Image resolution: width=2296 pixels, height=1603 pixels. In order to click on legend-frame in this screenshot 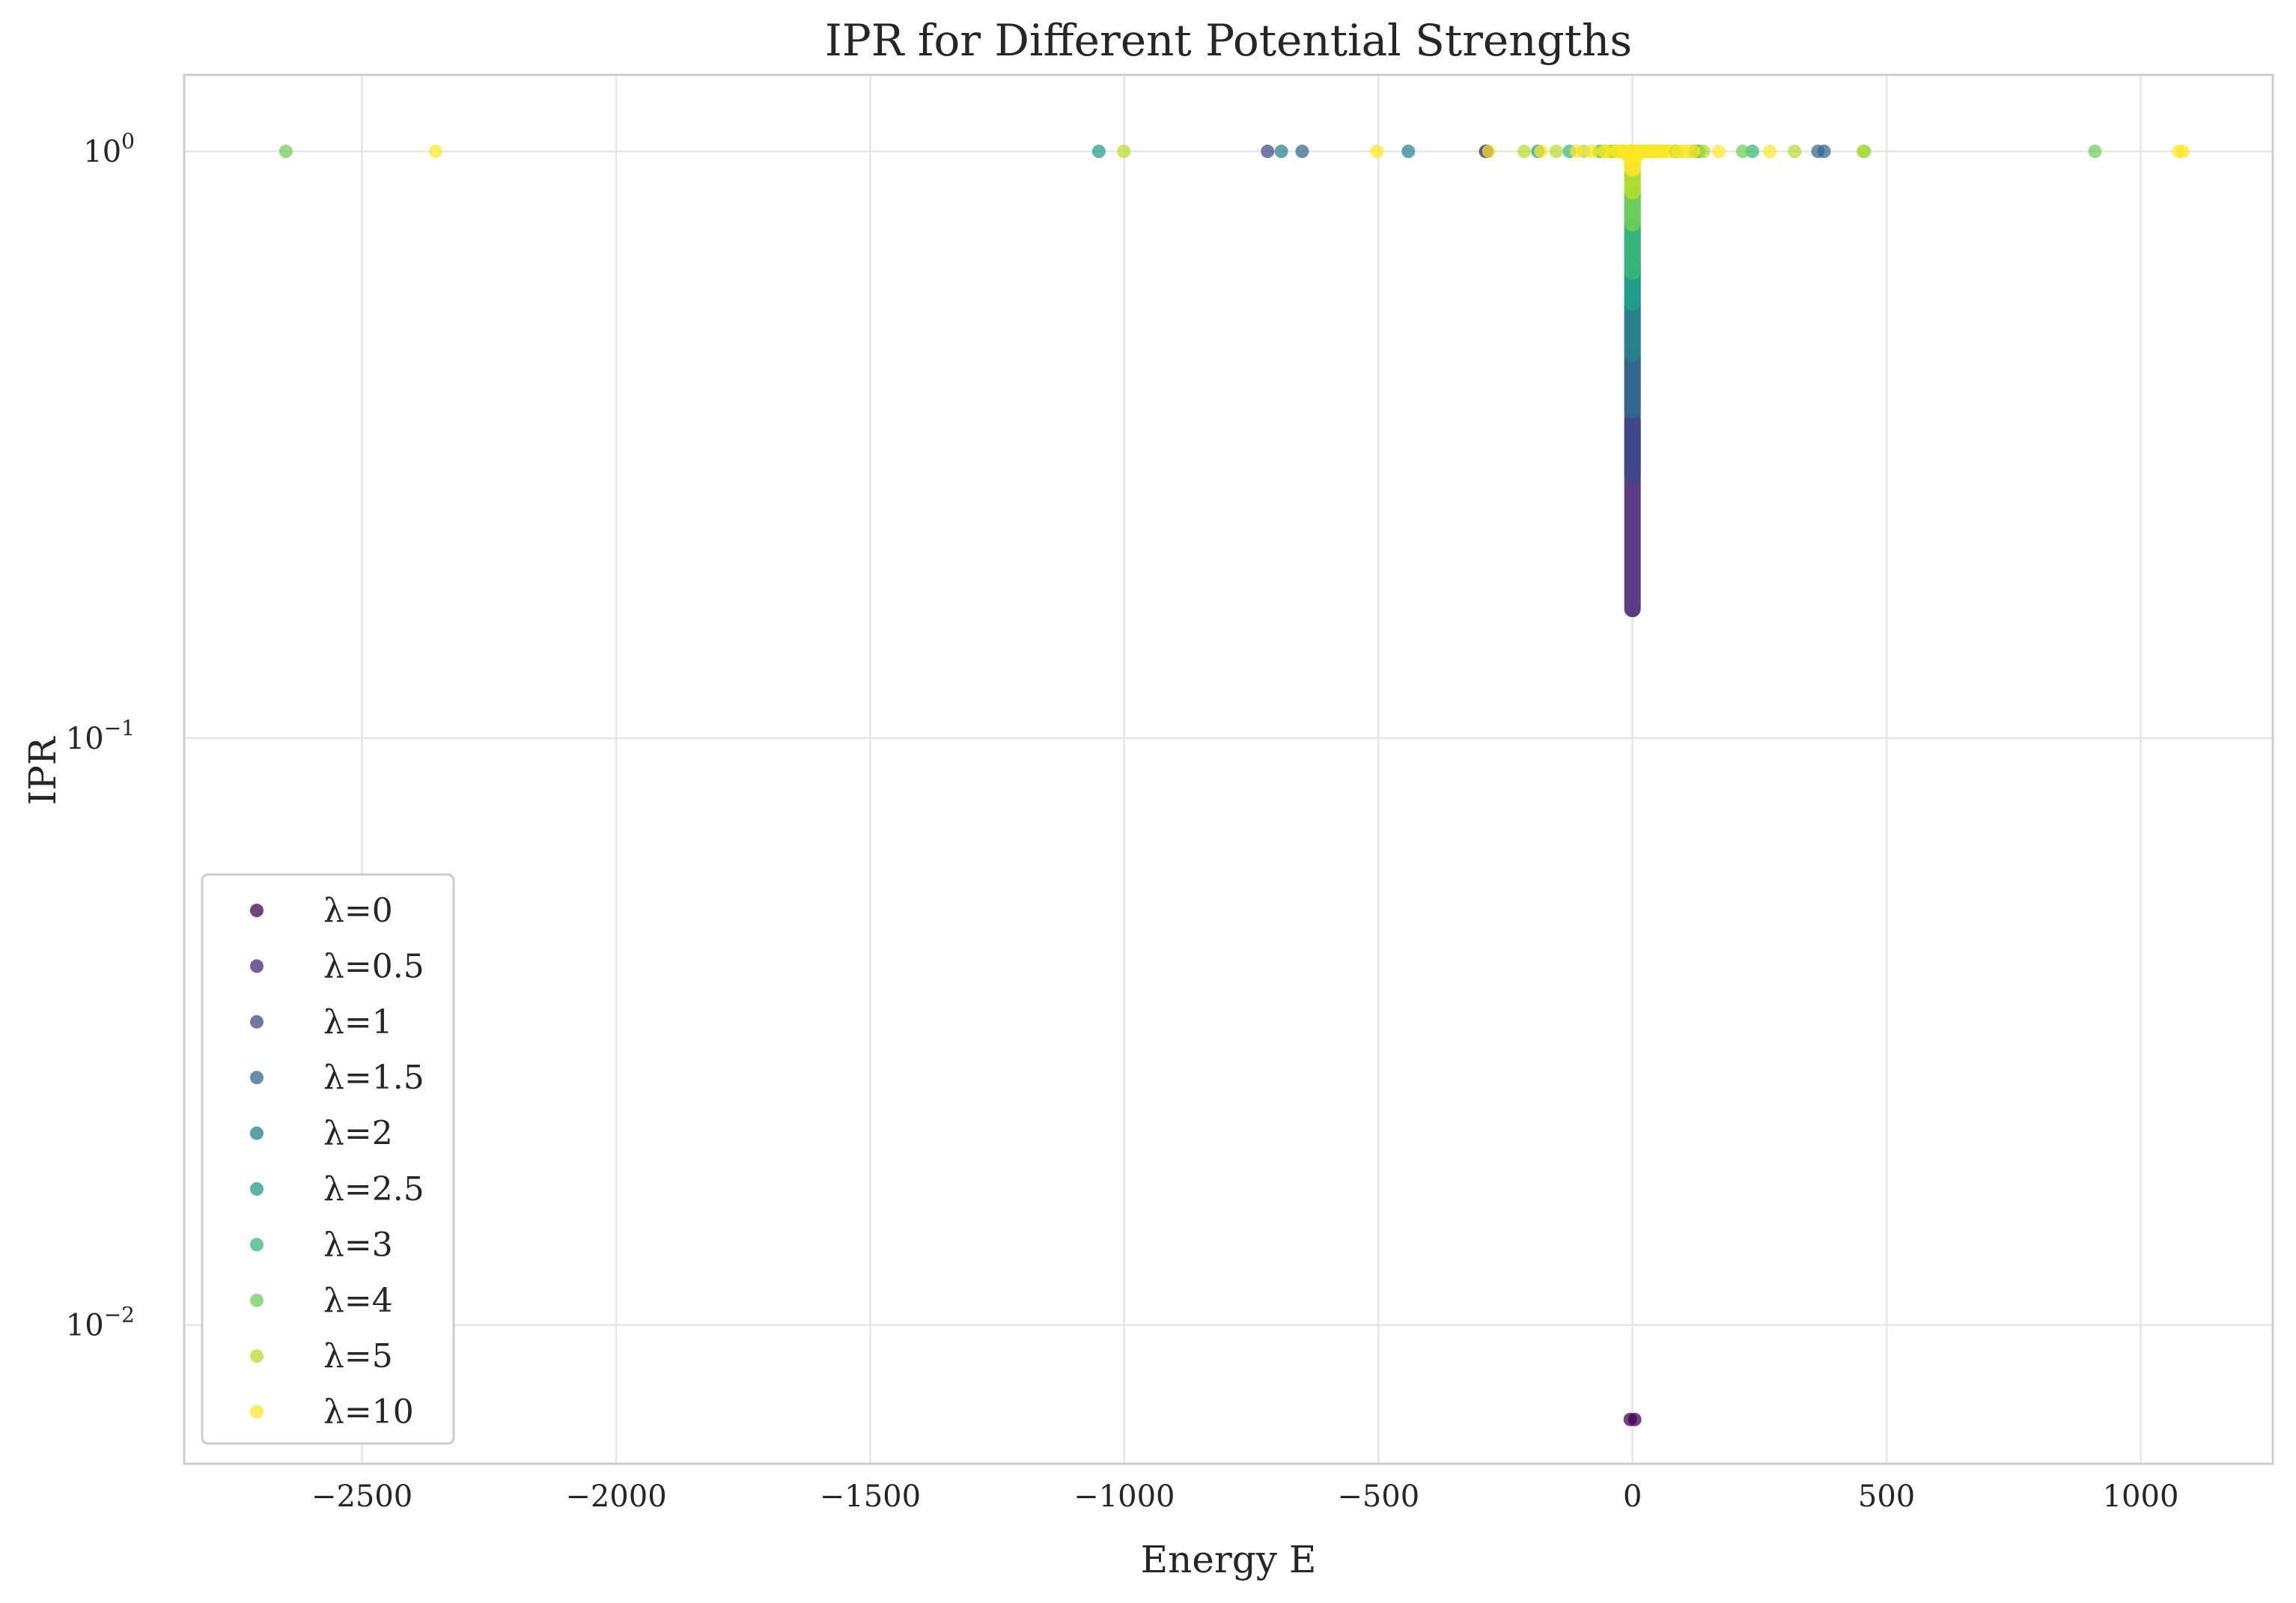, I will do `click(328, 1159)`.